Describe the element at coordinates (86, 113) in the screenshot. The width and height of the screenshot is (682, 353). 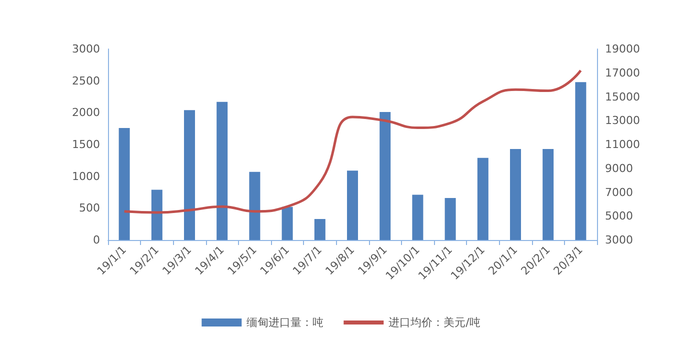
I see `y-tick-label: 2000` at that location.